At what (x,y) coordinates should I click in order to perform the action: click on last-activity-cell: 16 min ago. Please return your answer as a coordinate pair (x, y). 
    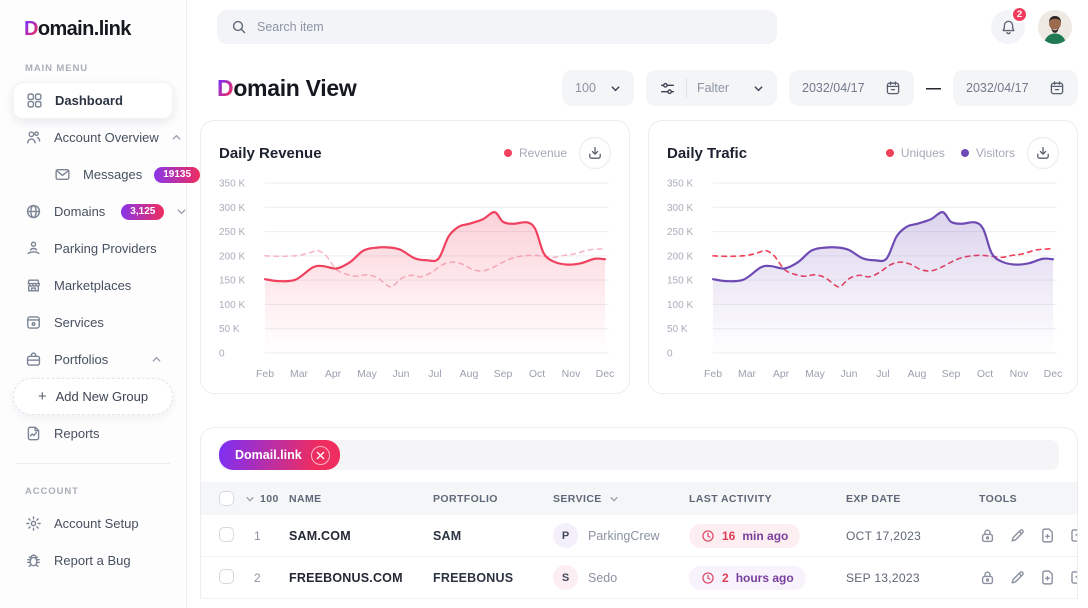
    Looking at the image, I should click on (767, 535).